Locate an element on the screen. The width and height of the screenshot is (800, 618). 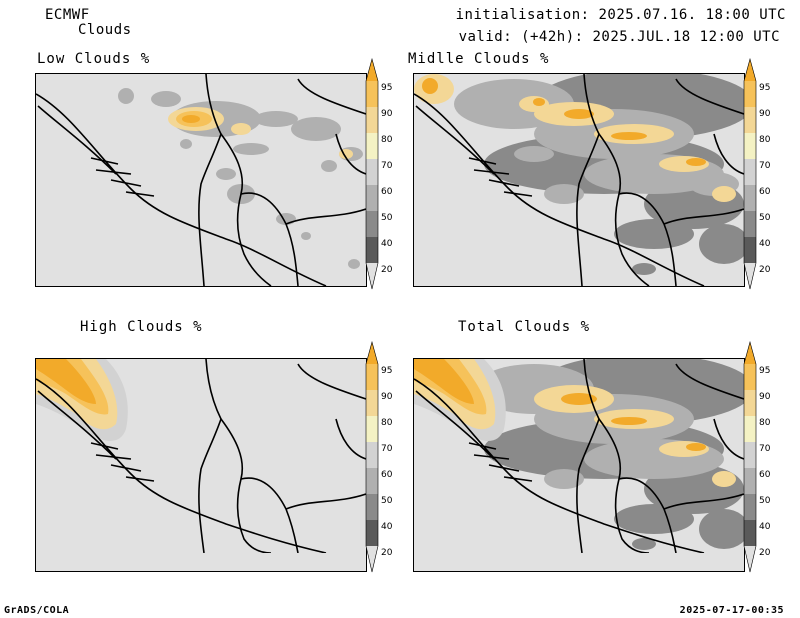
panel-title-middle: Midlle Clouds % is located at coordinates (479, 59).